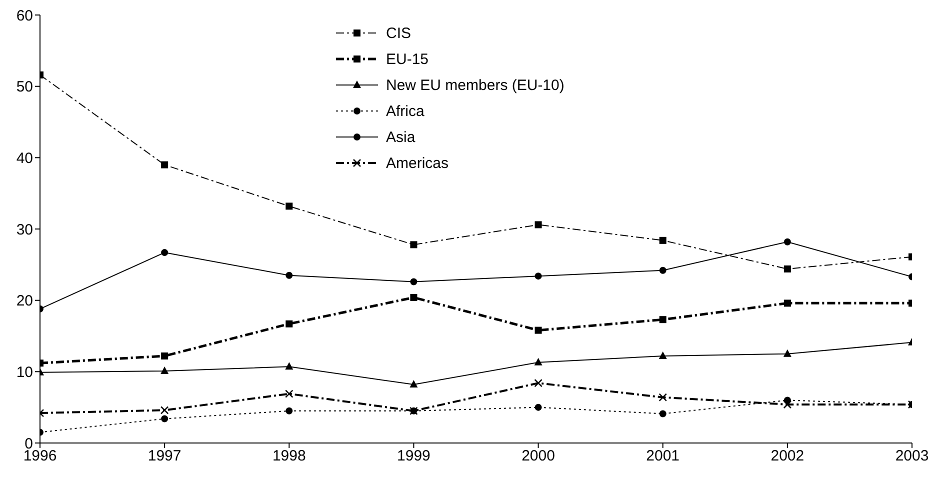  What do you see at coordinates (663, 456) in the screenshot?
I see `x-tick-label: 2001` at bounding box center [663, 456].